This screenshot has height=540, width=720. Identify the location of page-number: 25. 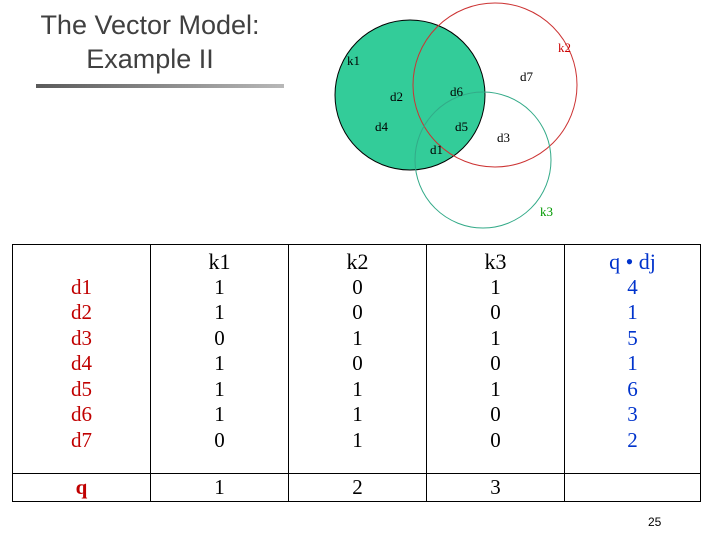
(655, 522).